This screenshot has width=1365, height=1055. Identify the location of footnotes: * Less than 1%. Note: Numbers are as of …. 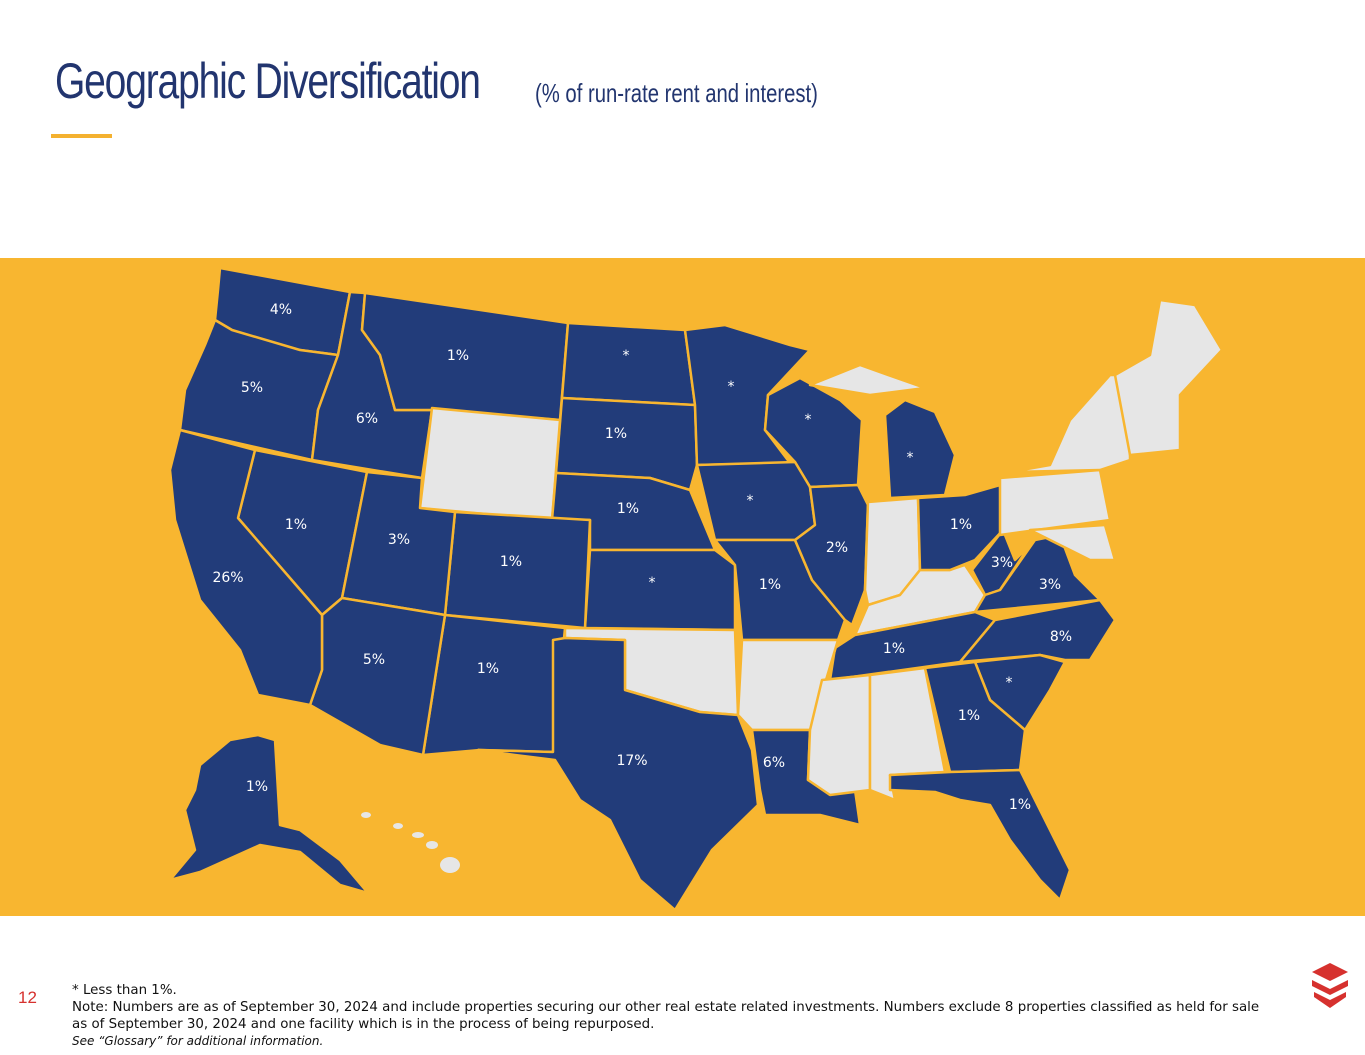
(667, 1016).